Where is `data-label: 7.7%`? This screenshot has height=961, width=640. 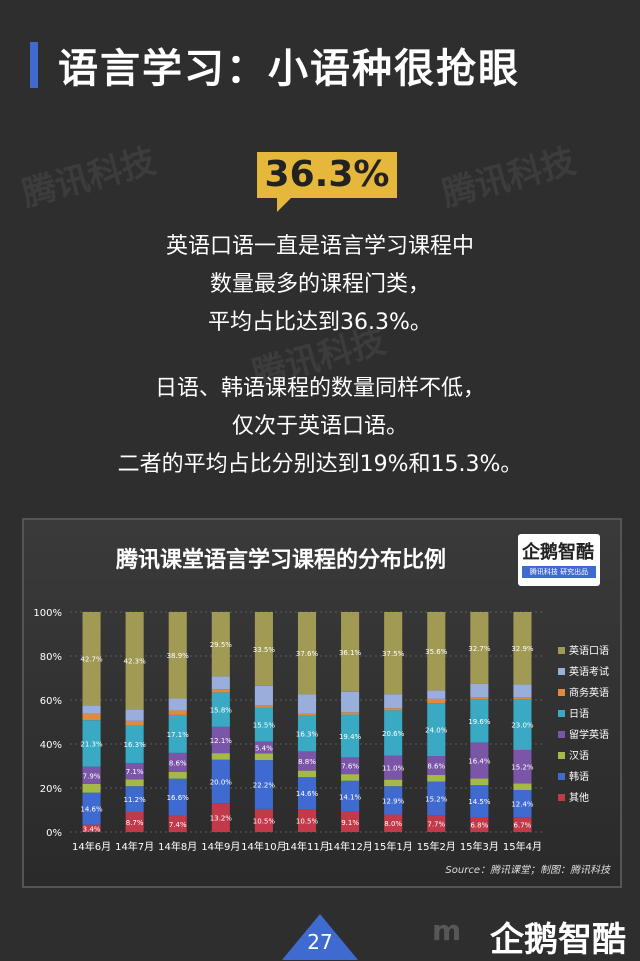 data-label: 7.7% is located at coordinates (436, 825).